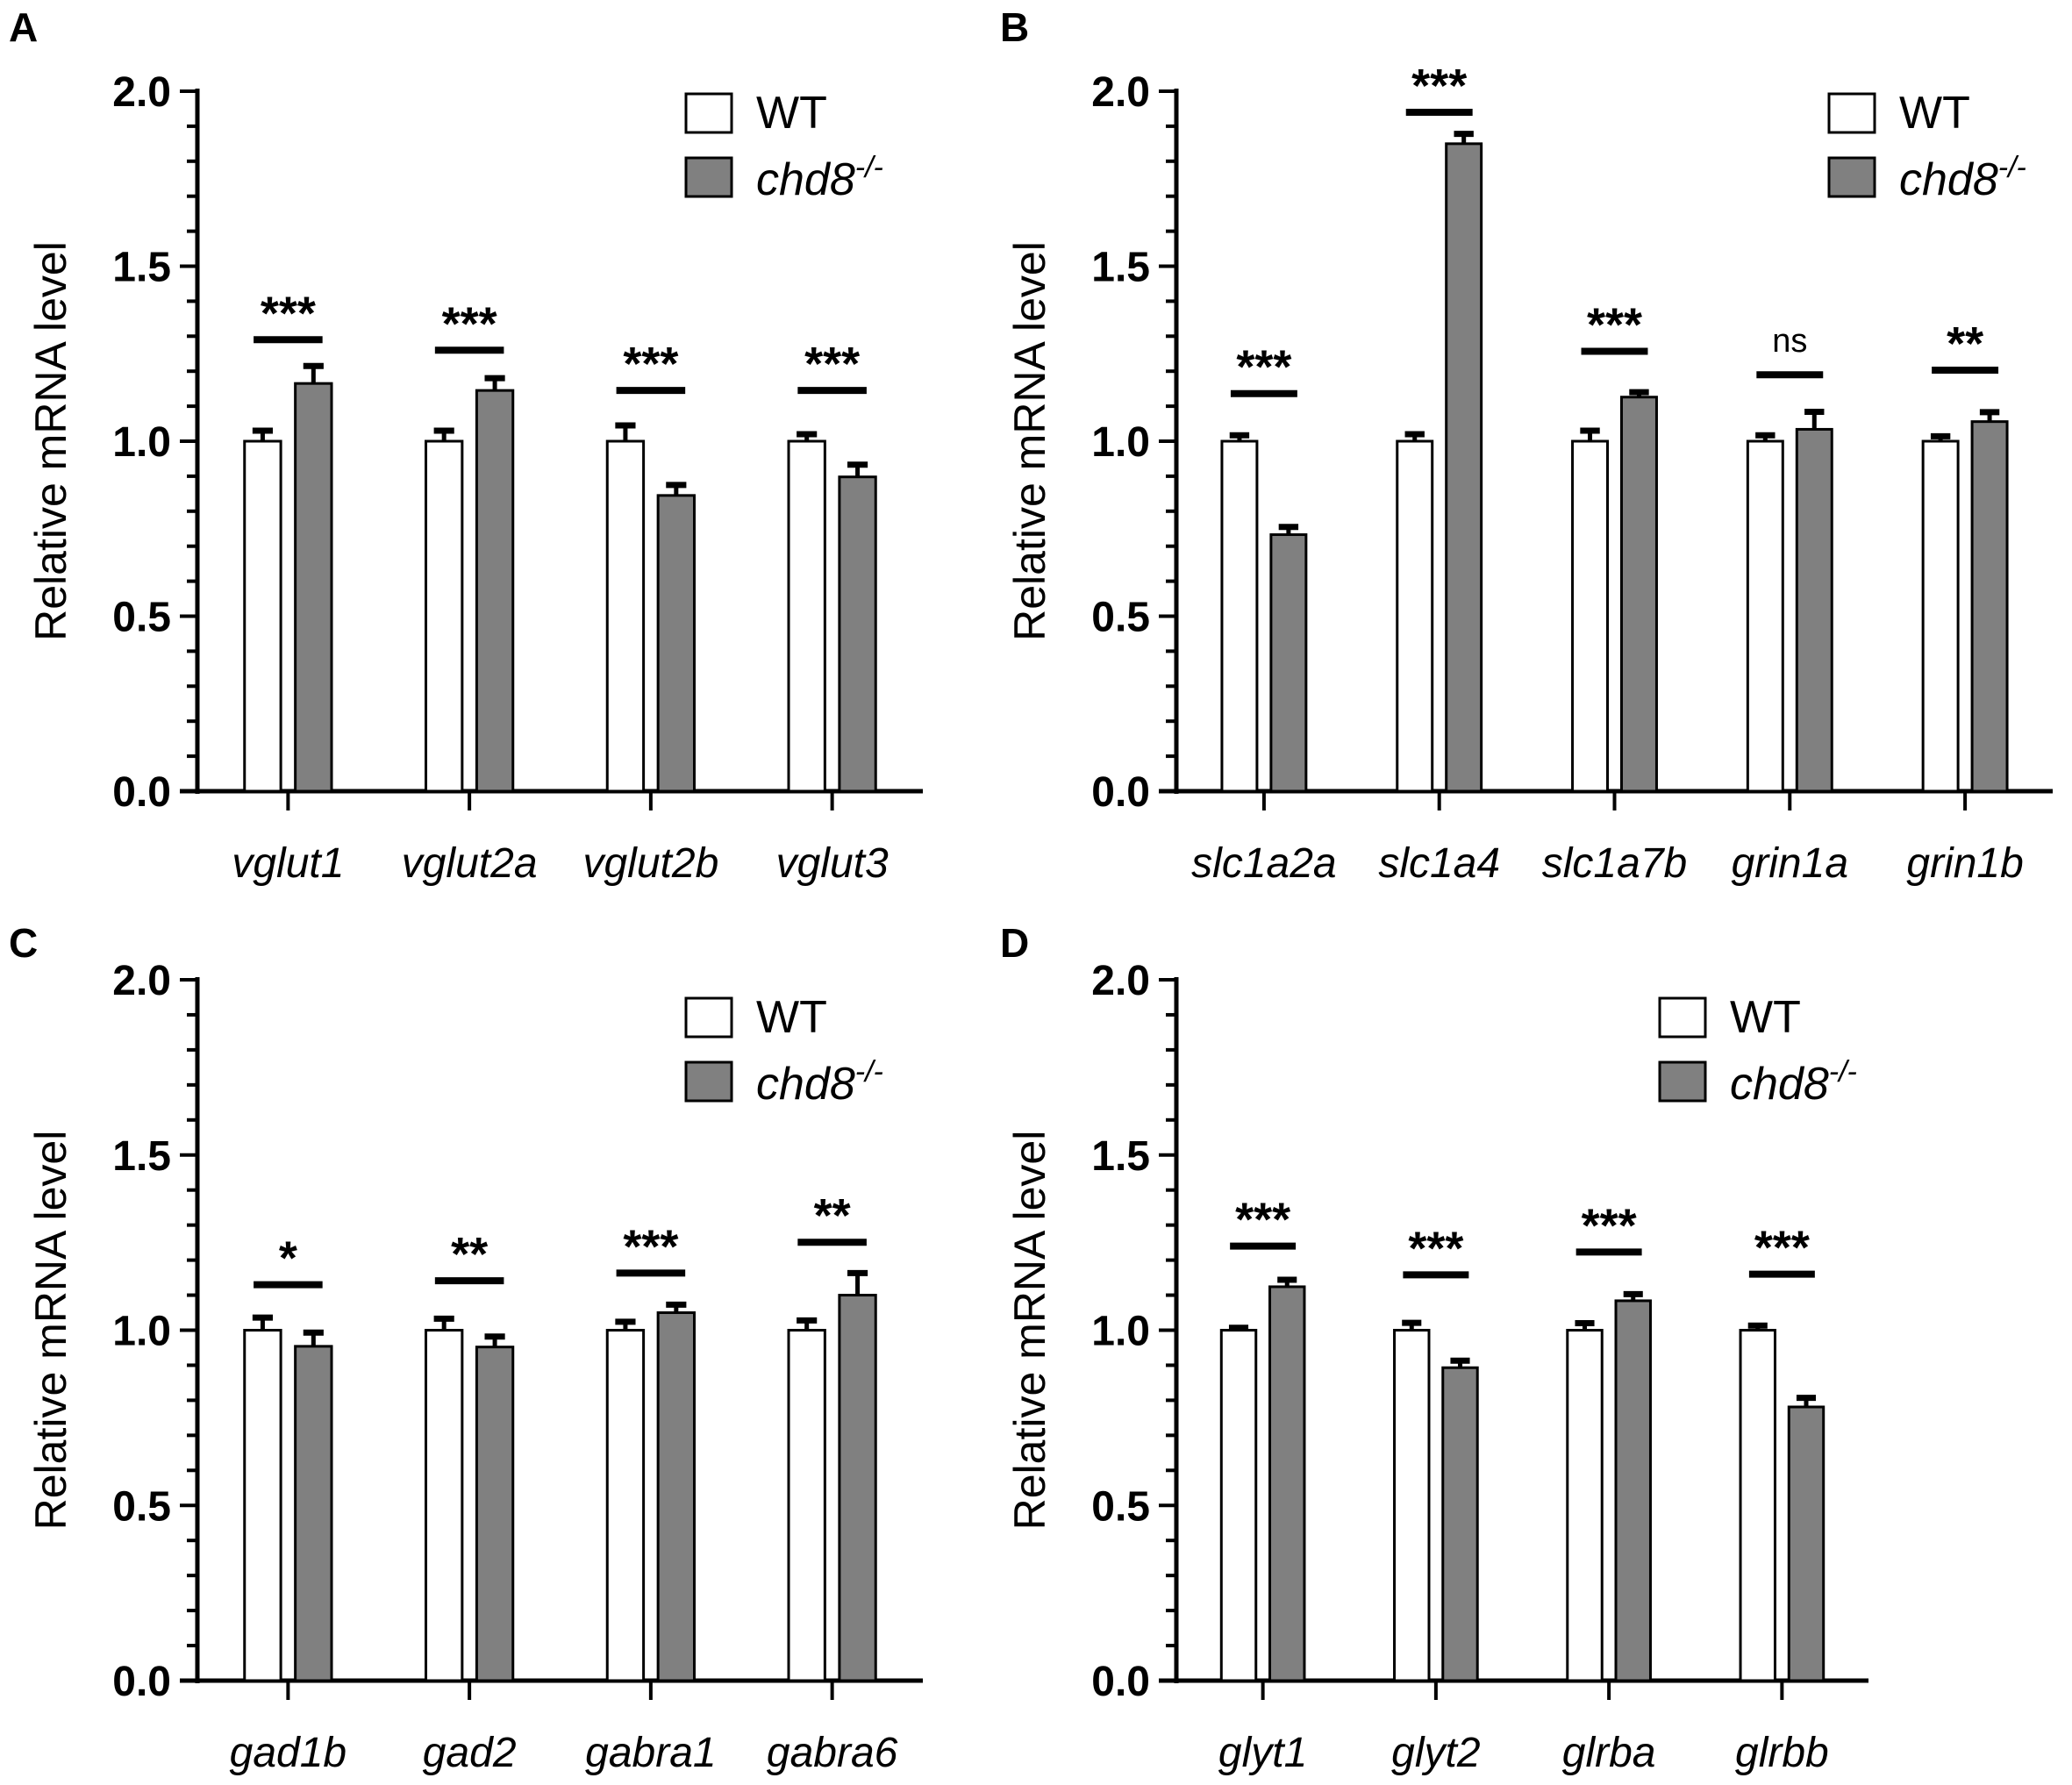 This screenshot has width=2072, height=1785. Describe the element at coordinates (1965, 863) in the screenshot. I see `x-tick-label: grin1b` at that location.